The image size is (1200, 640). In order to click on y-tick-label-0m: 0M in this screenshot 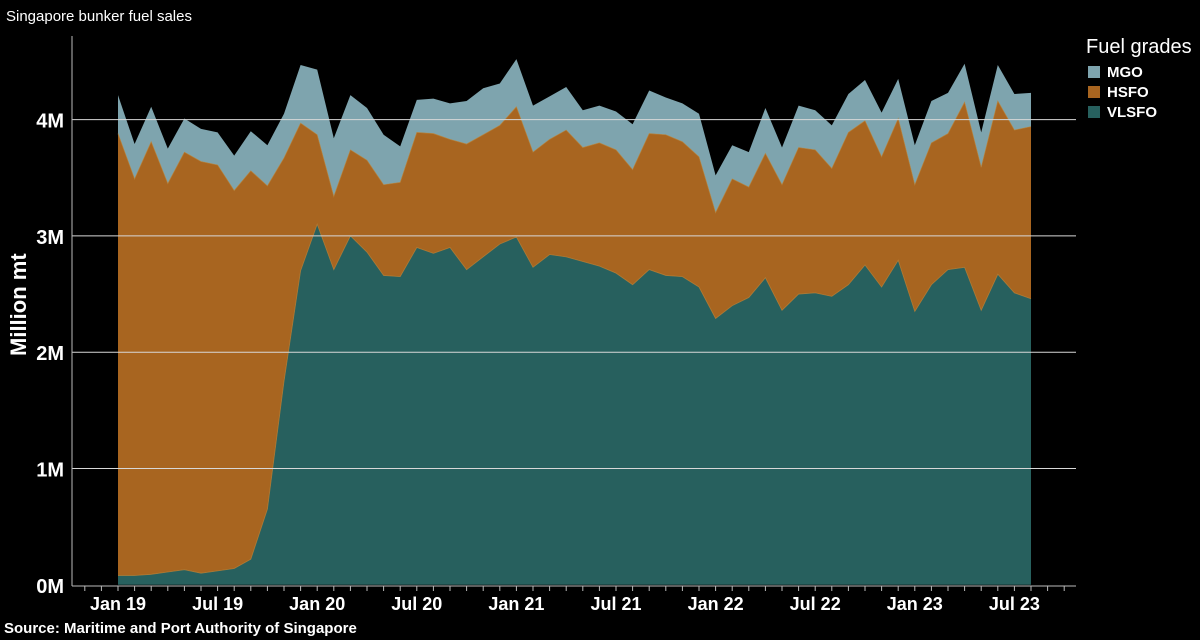, I will do `click(50, 587)`.